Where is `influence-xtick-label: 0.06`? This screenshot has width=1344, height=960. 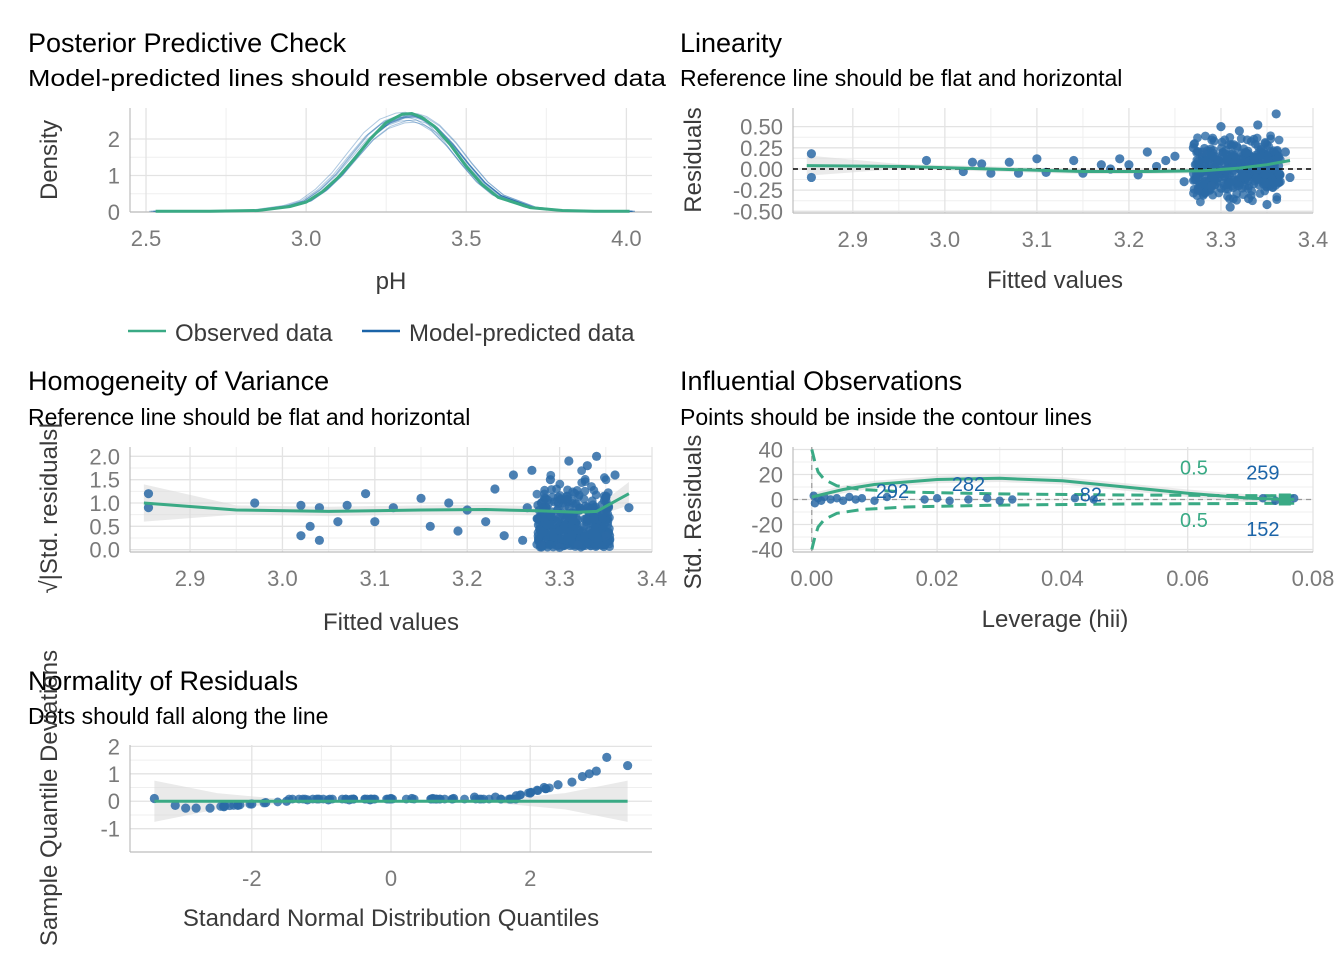 influence-xtick-label: 0.06 is located at coordinates (1187, 578).